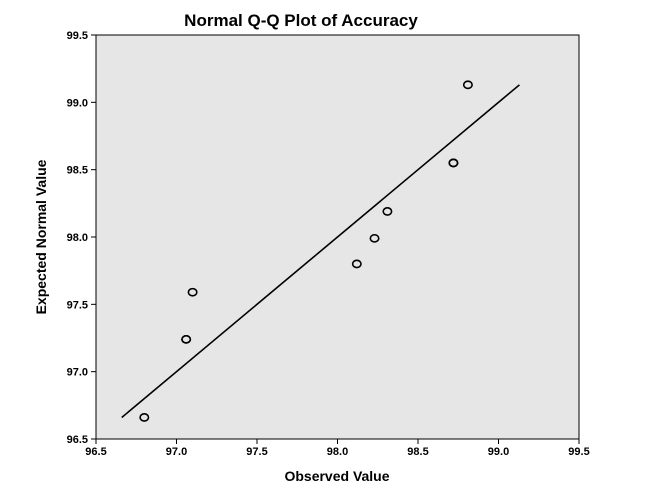  I want to click on y-tick-label: 99.0, so click(77, 103).